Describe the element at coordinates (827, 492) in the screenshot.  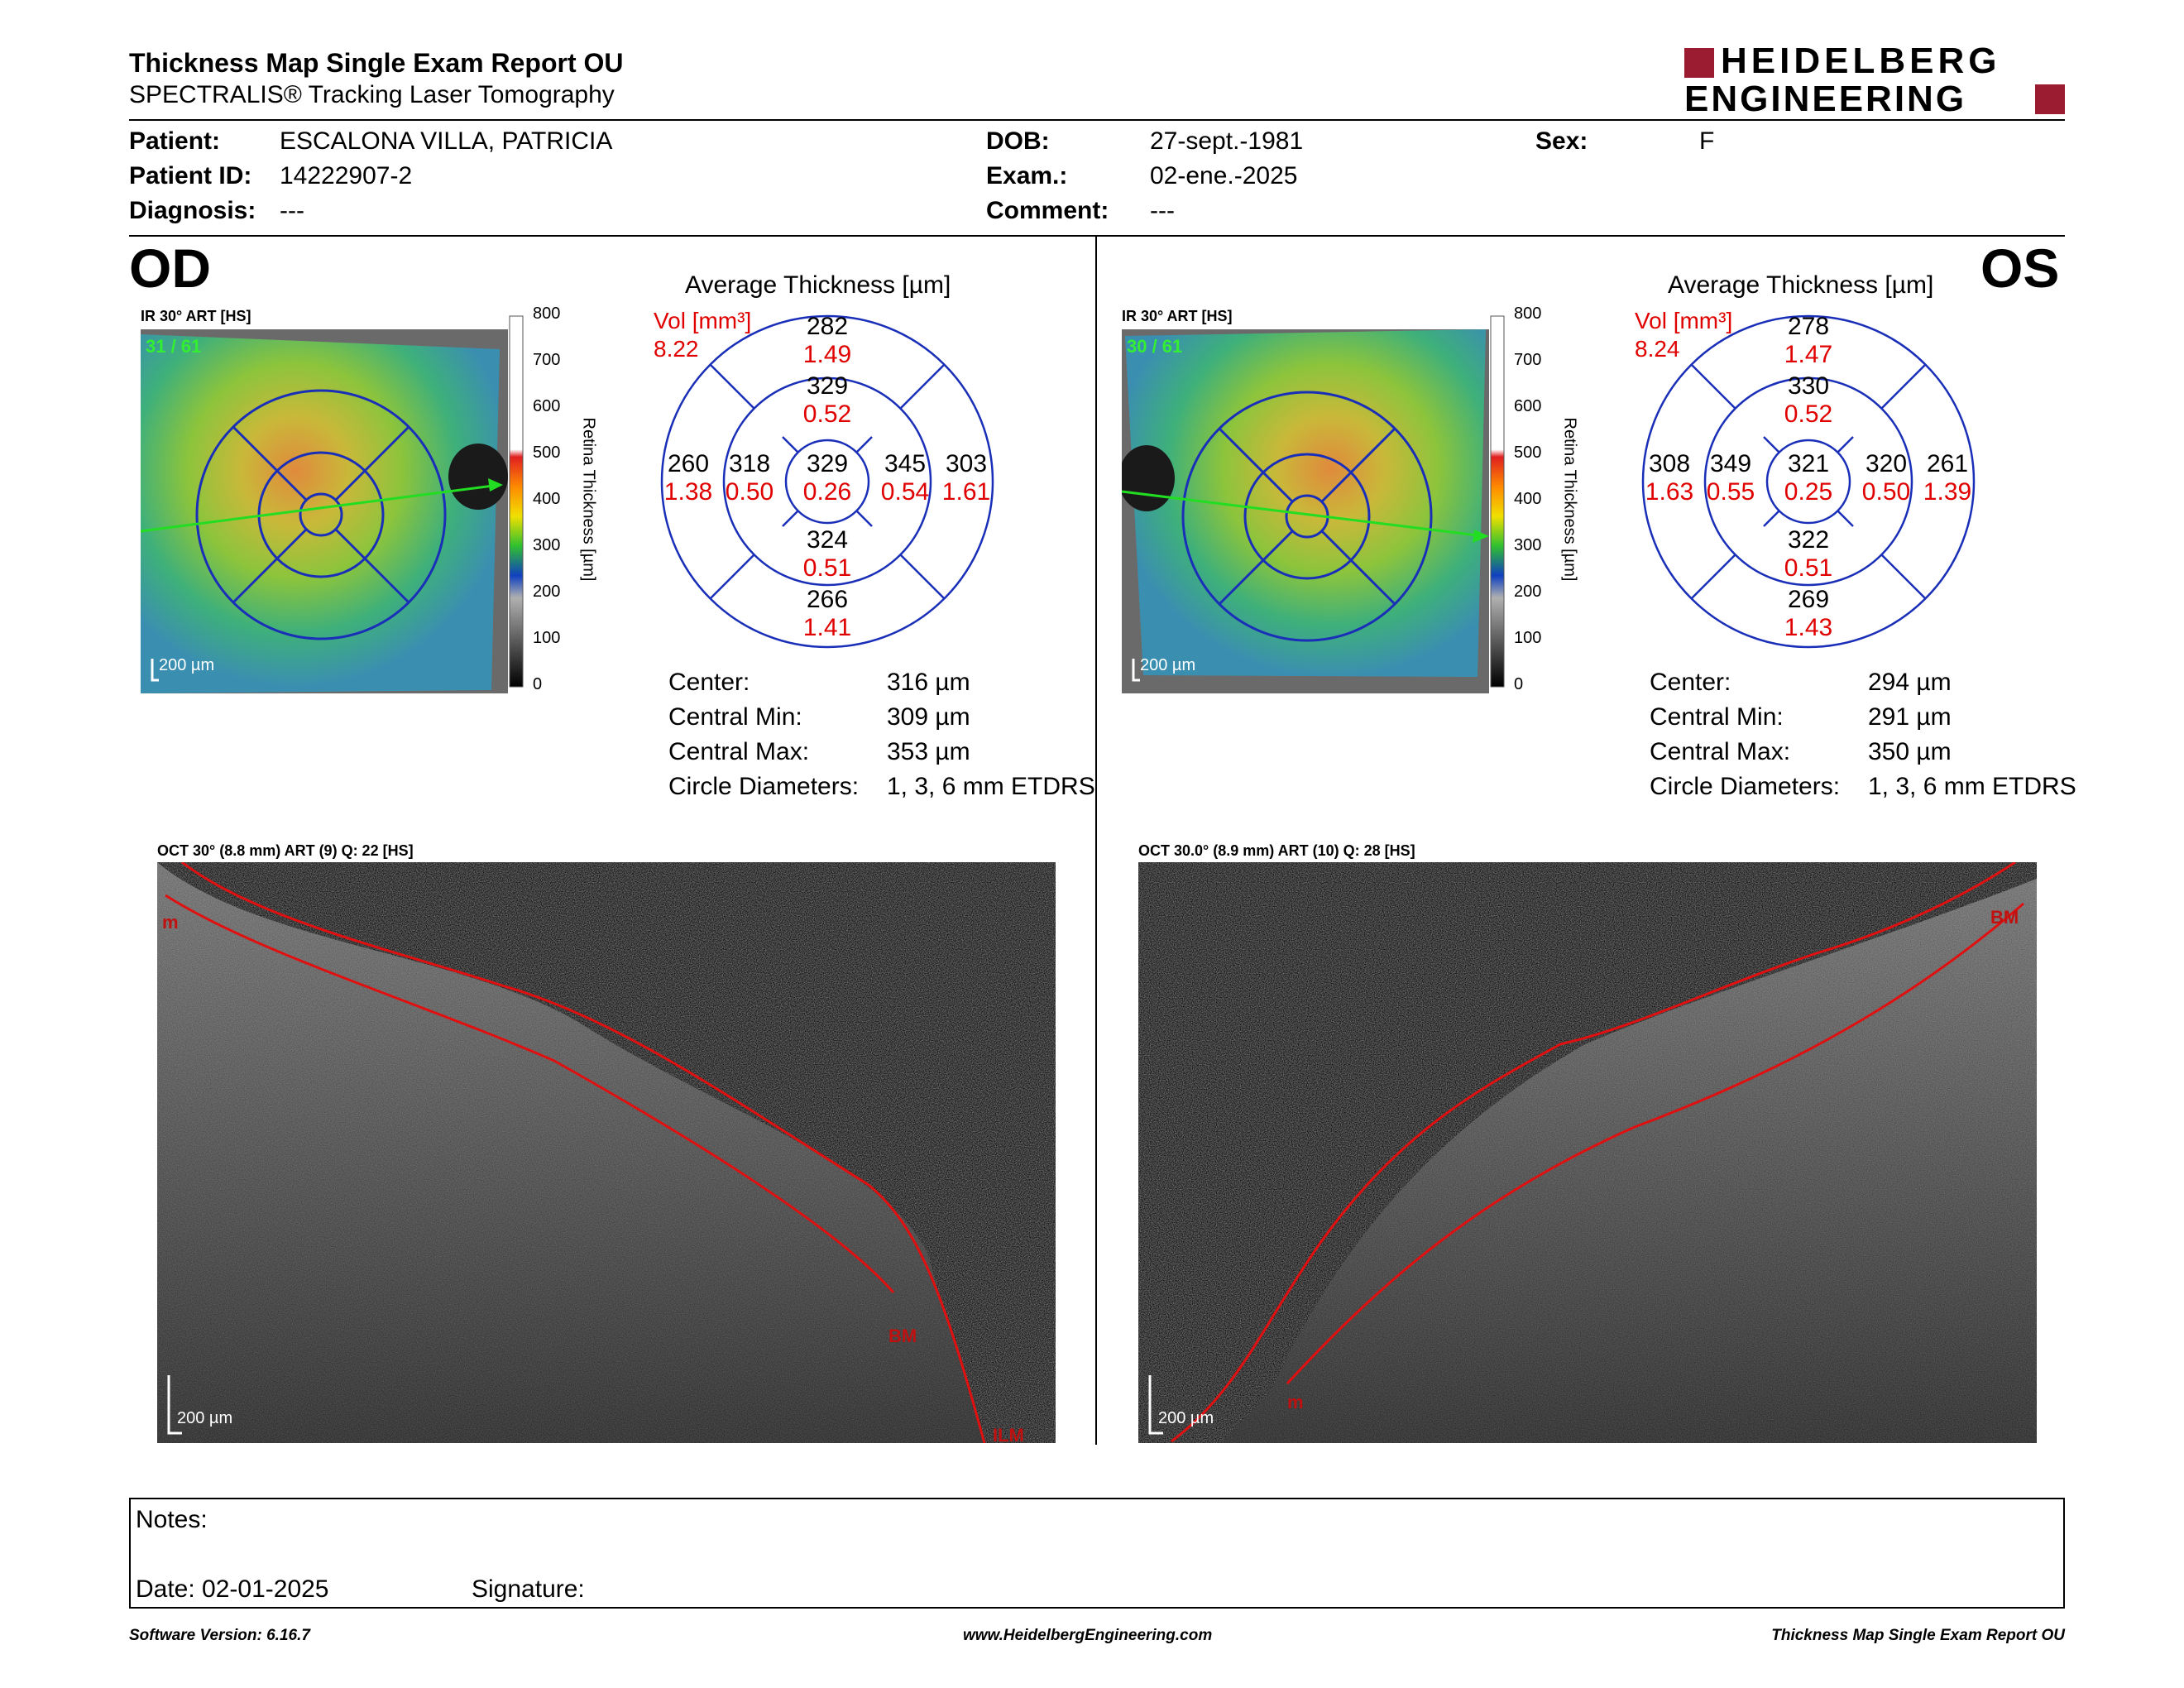
I see `od-center-volume: 0.26` at that location.